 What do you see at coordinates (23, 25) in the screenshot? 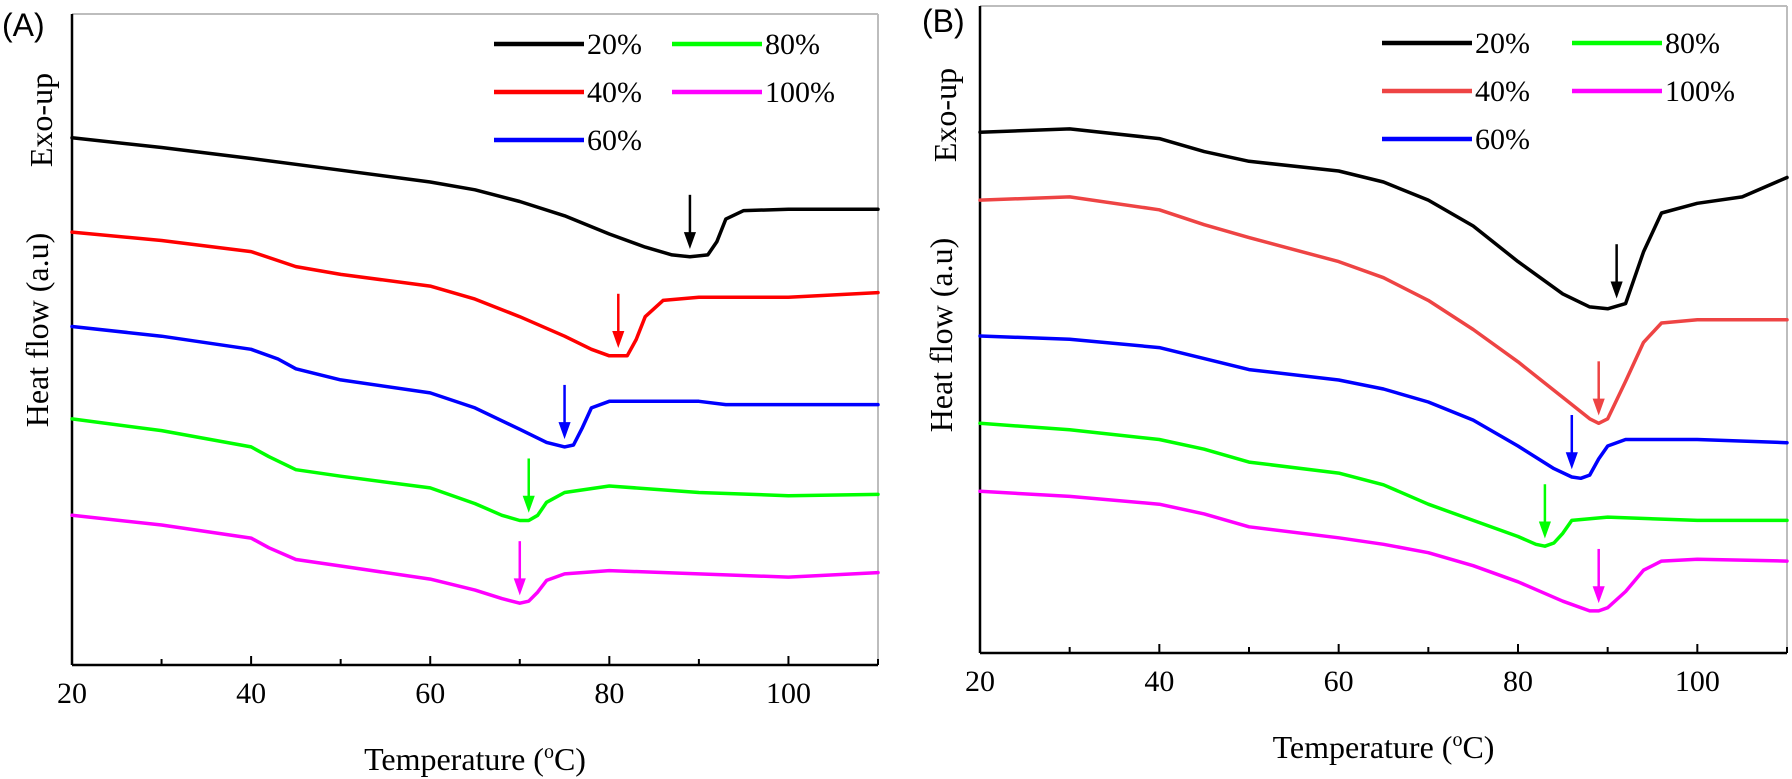
I see `panel-label: (A)` at bounding box center [23, 25].